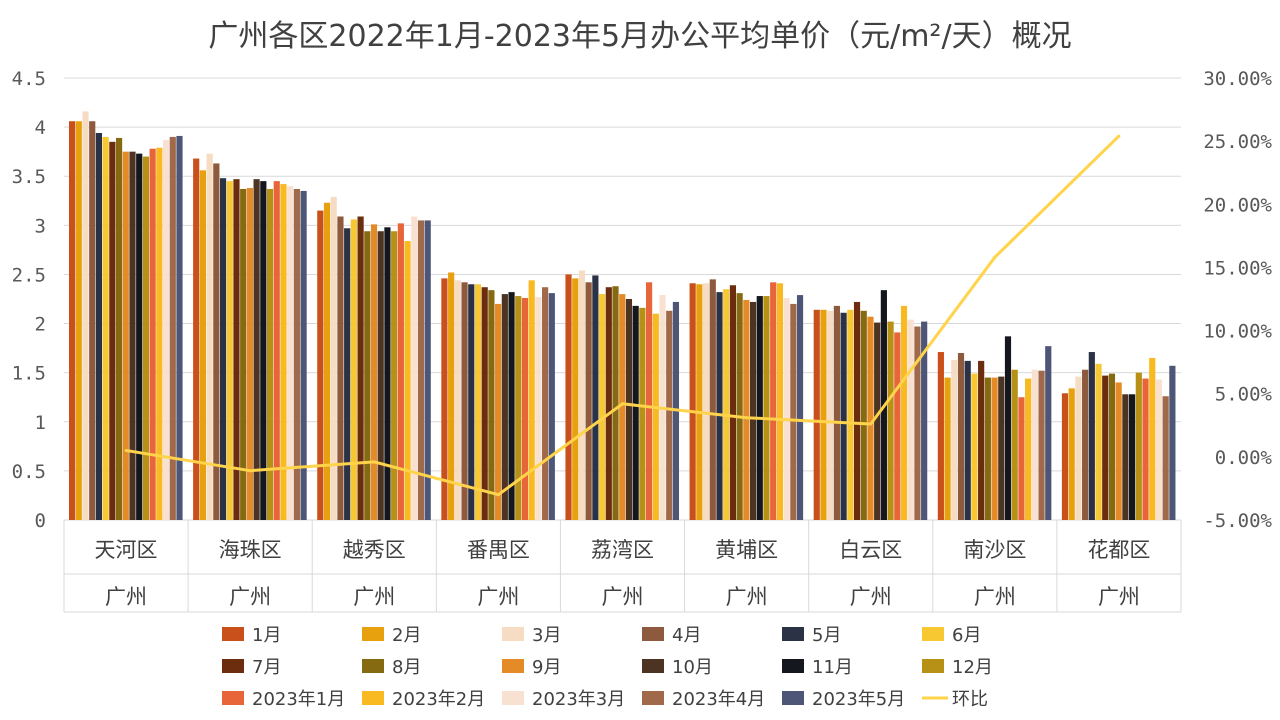  What do you see at coordinates (438, 699) in the screenshot?
I see `legend-label: 2023年2月` at bounding box center [438, 699].